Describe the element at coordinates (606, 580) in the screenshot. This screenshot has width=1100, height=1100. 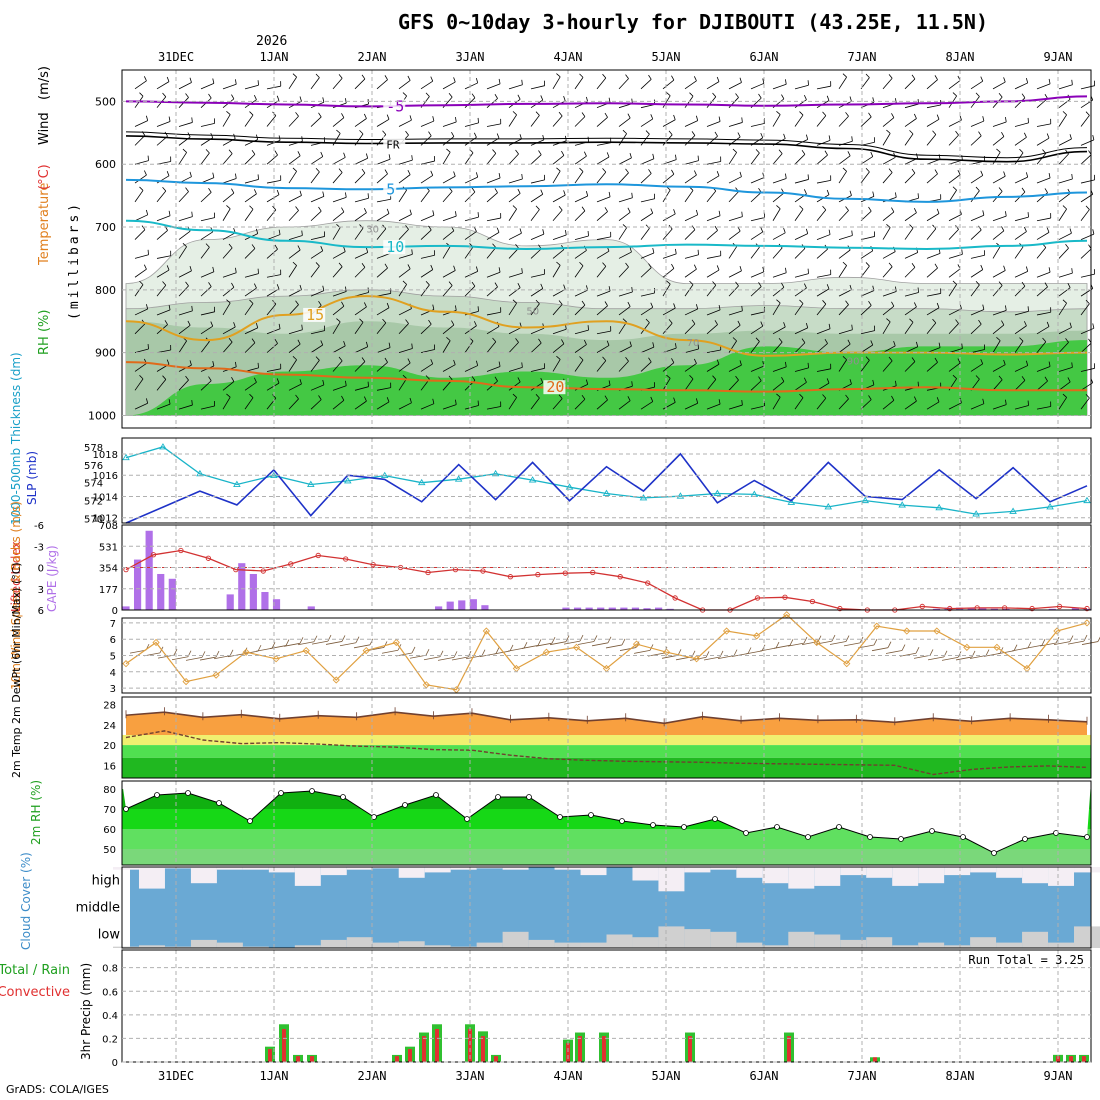
I see `lifted-index-line` at that location.